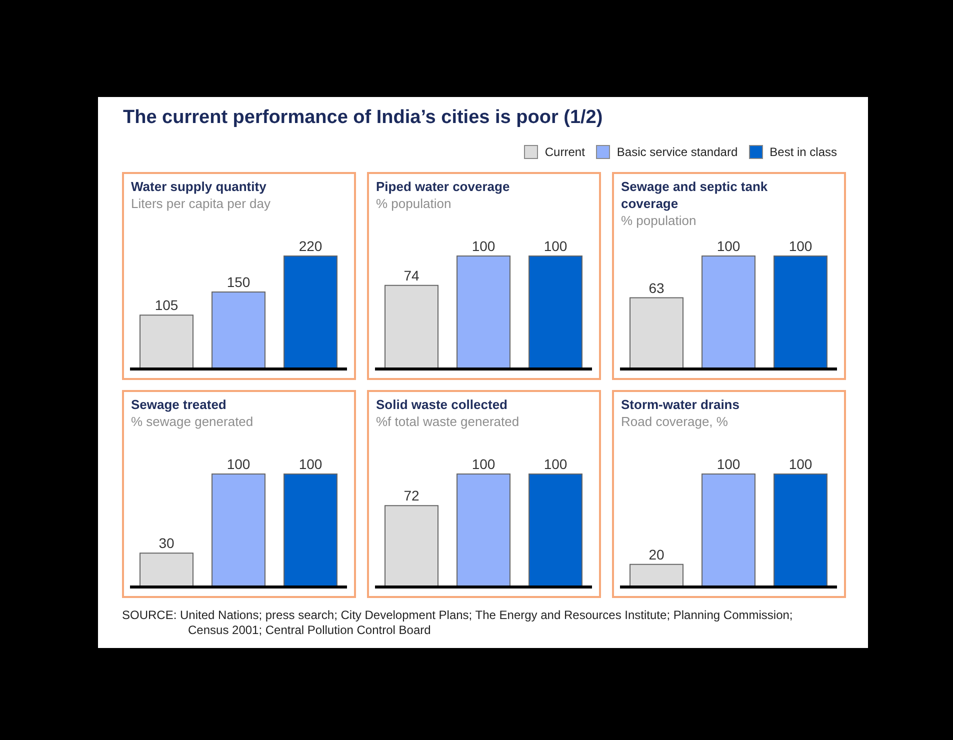  What do you see at coordinates (310, 246) in the screenshot?
I see `data-label: 220` at bounding box center [310, 246].